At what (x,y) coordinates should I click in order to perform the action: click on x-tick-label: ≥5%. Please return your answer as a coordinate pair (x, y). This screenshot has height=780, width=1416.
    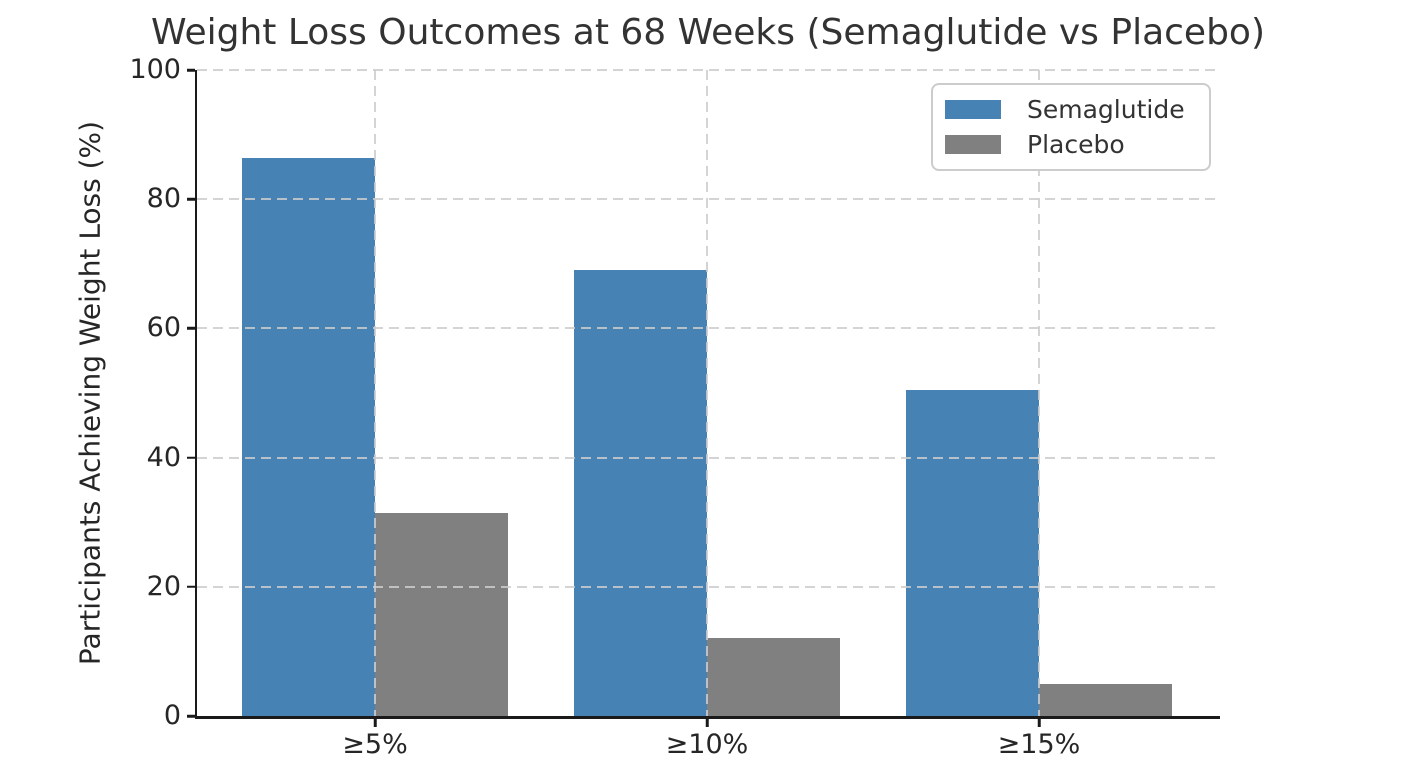
    Looking at the image, I should click on (375, 744).